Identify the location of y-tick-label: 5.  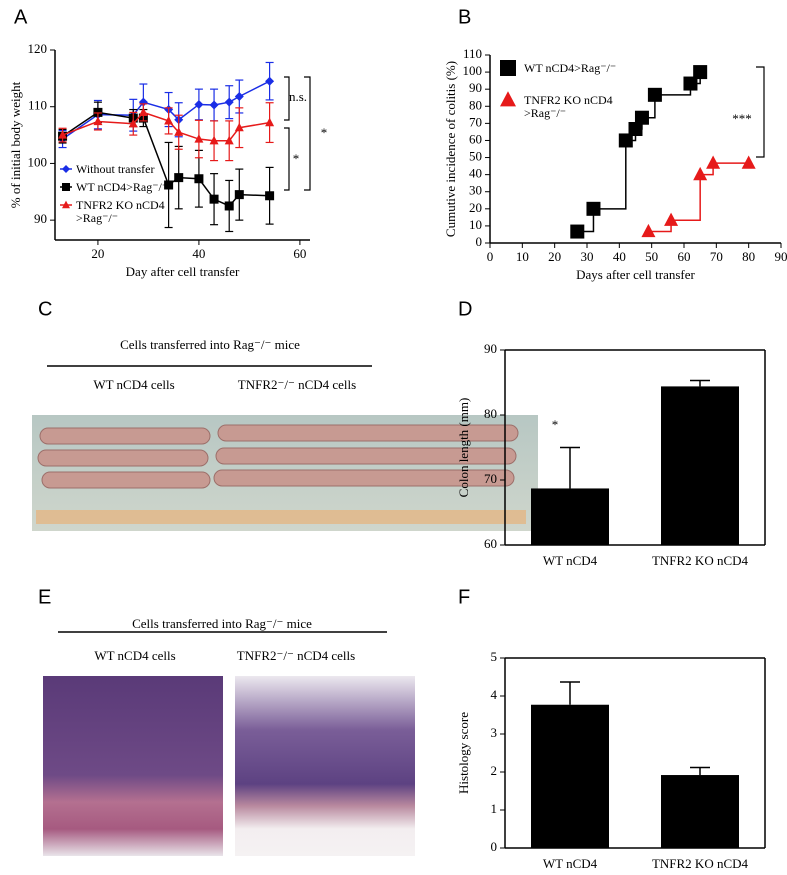
(494, 656).